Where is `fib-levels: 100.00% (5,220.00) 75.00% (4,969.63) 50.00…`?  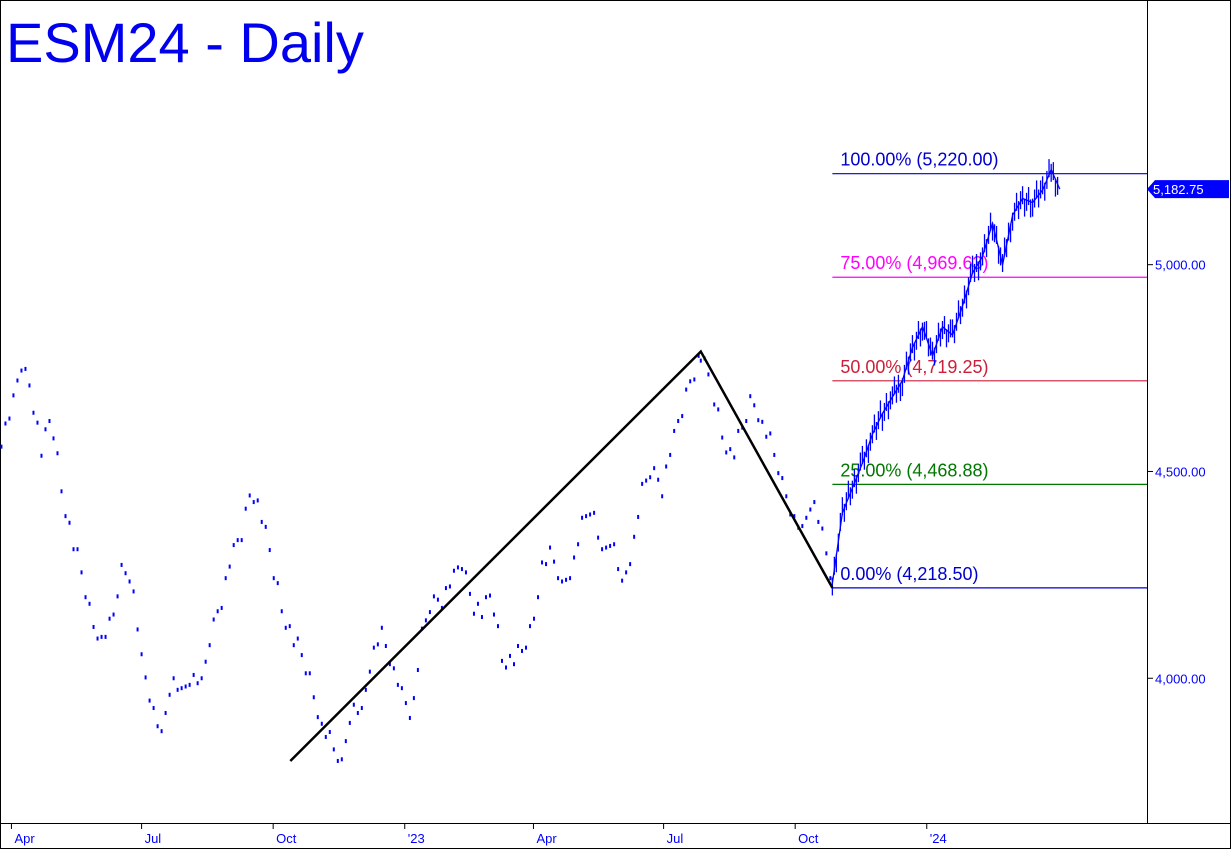 fib-levels: 100.00% (5,220.00) 75.00% (4,969.63) 50.00… is located at coordinates (989, 369).